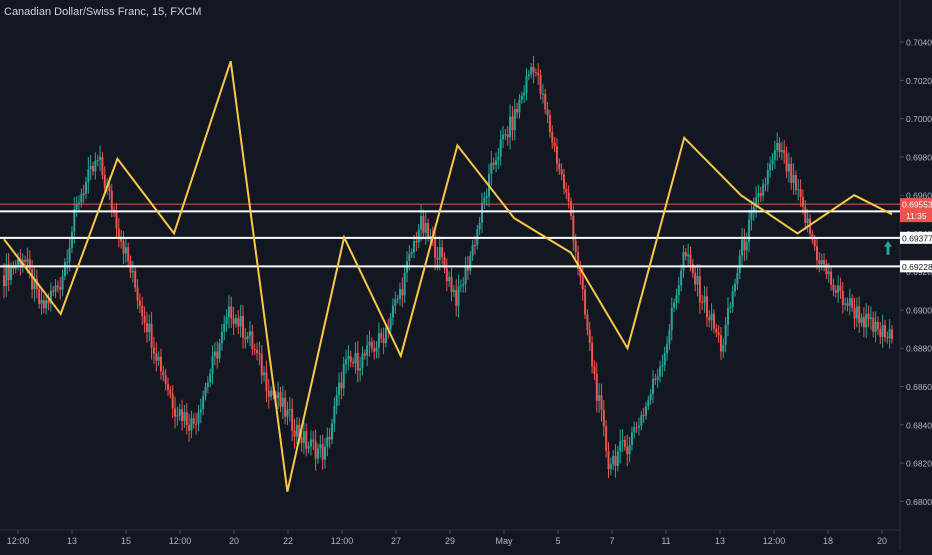  I want to click on price-tick-label: 0.68000, so click(919, 502).